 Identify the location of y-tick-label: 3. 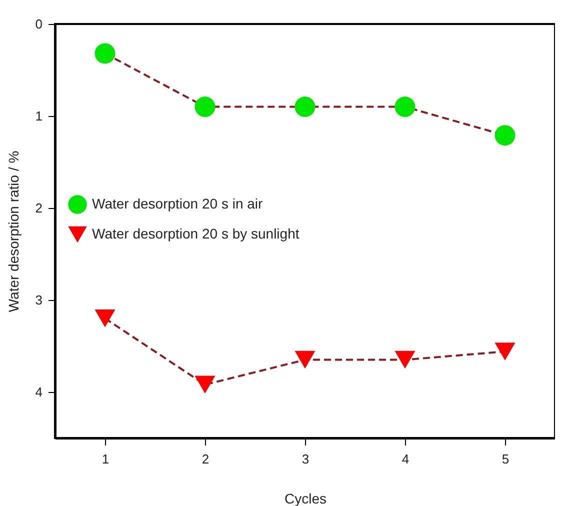
(38, 300).